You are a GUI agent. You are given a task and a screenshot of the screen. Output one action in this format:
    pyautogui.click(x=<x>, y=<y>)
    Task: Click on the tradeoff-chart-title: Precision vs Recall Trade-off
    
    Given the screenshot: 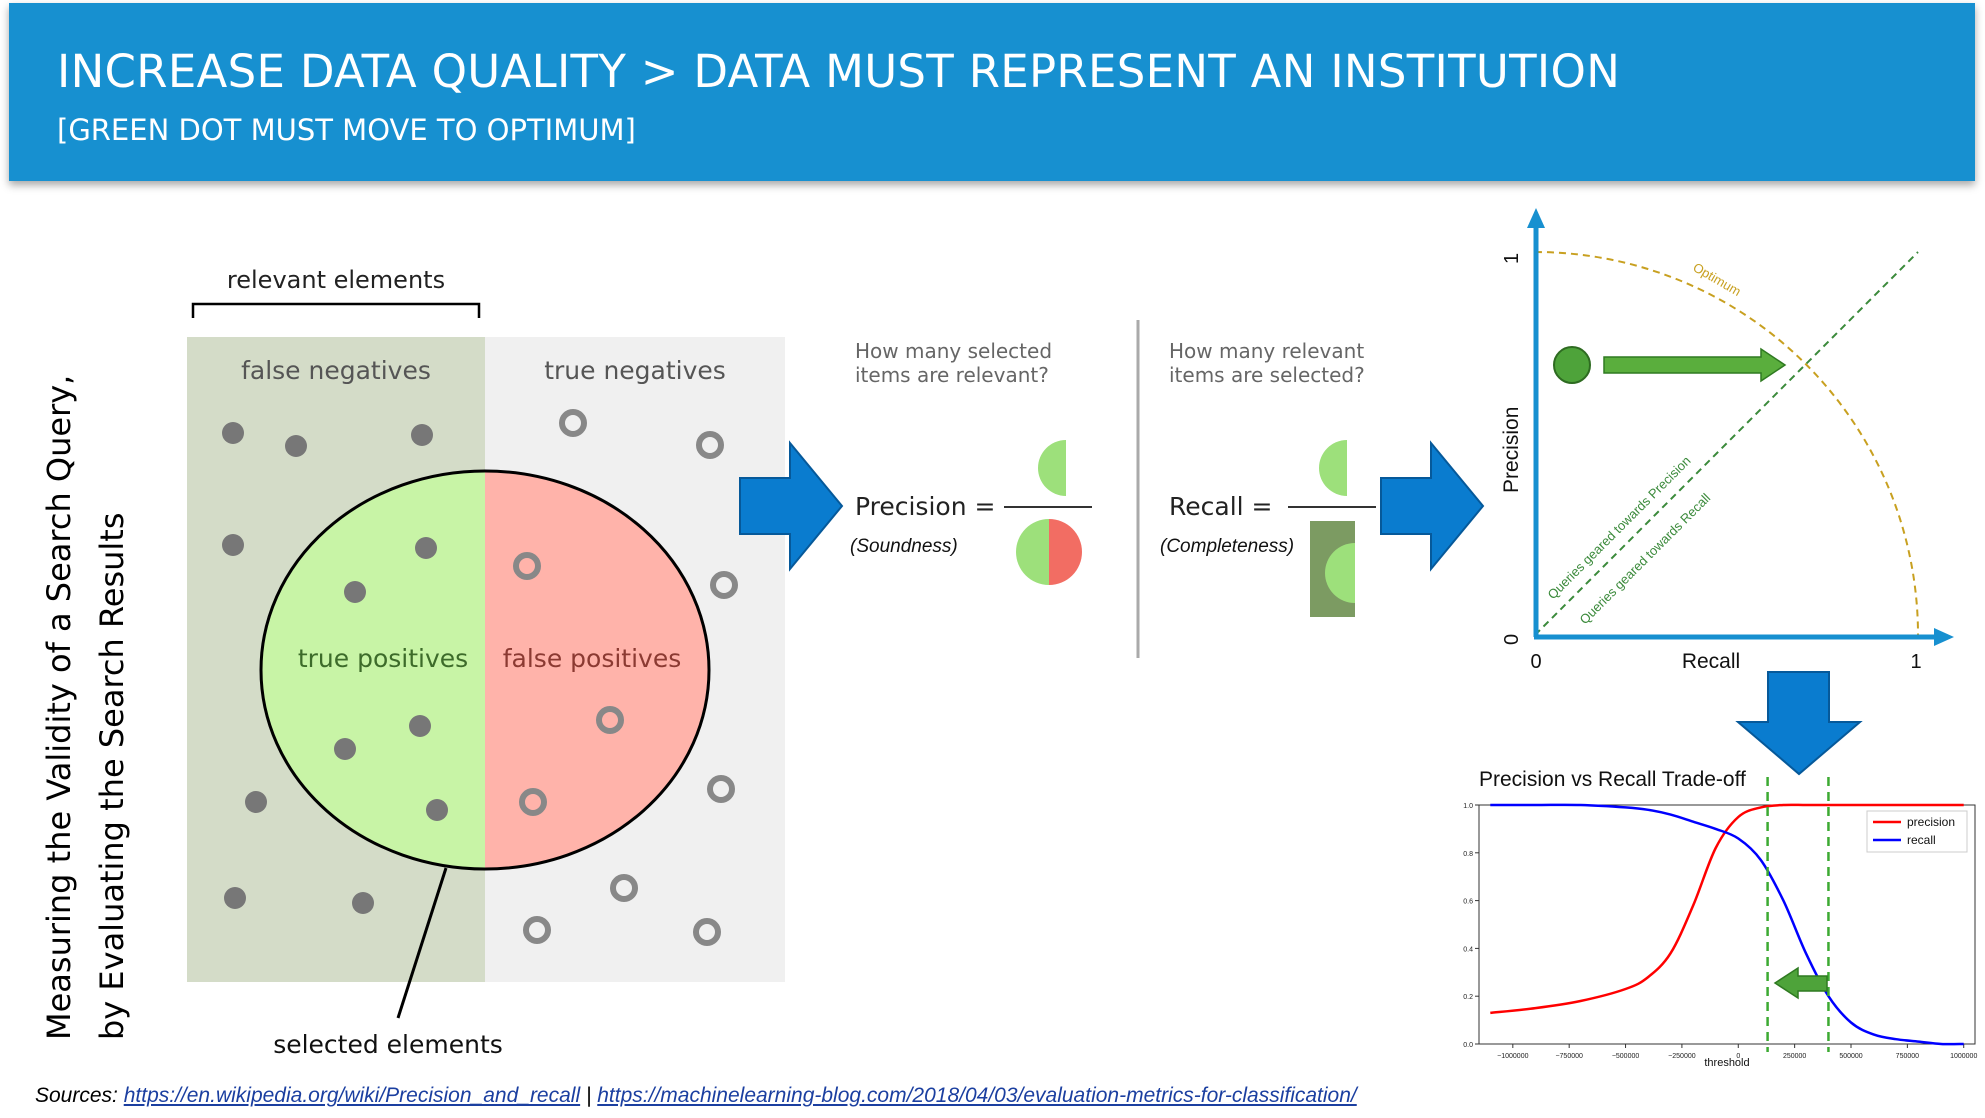 What is the action you would take?
    pyautogui.click(x=1612, y=779)
    